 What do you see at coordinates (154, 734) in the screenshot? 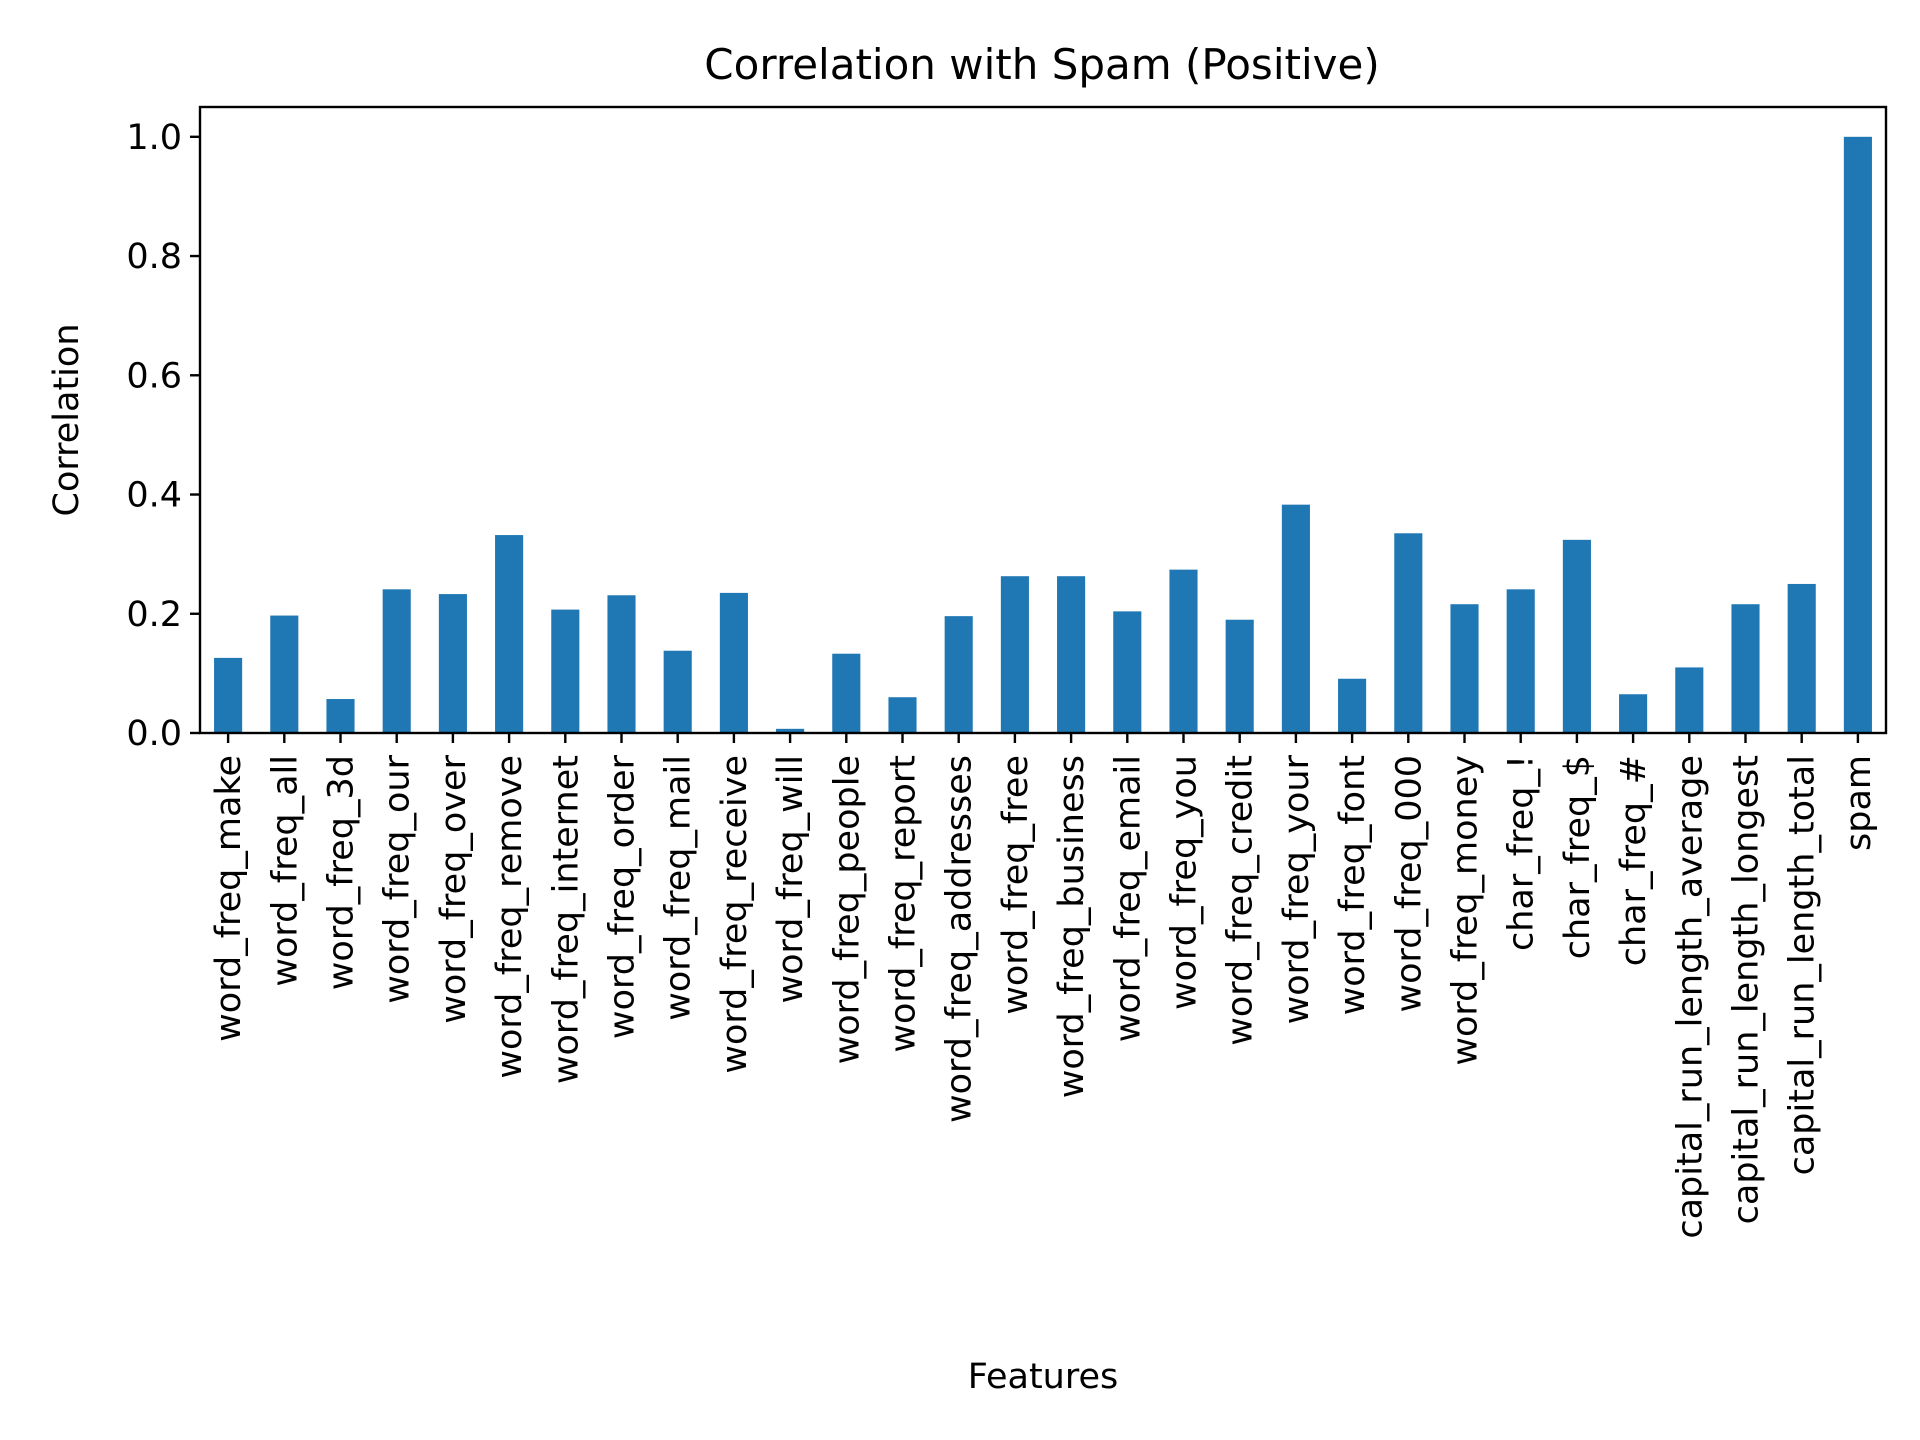
I see `y-tick-label: 0.0` at bounding box center [154, 734].